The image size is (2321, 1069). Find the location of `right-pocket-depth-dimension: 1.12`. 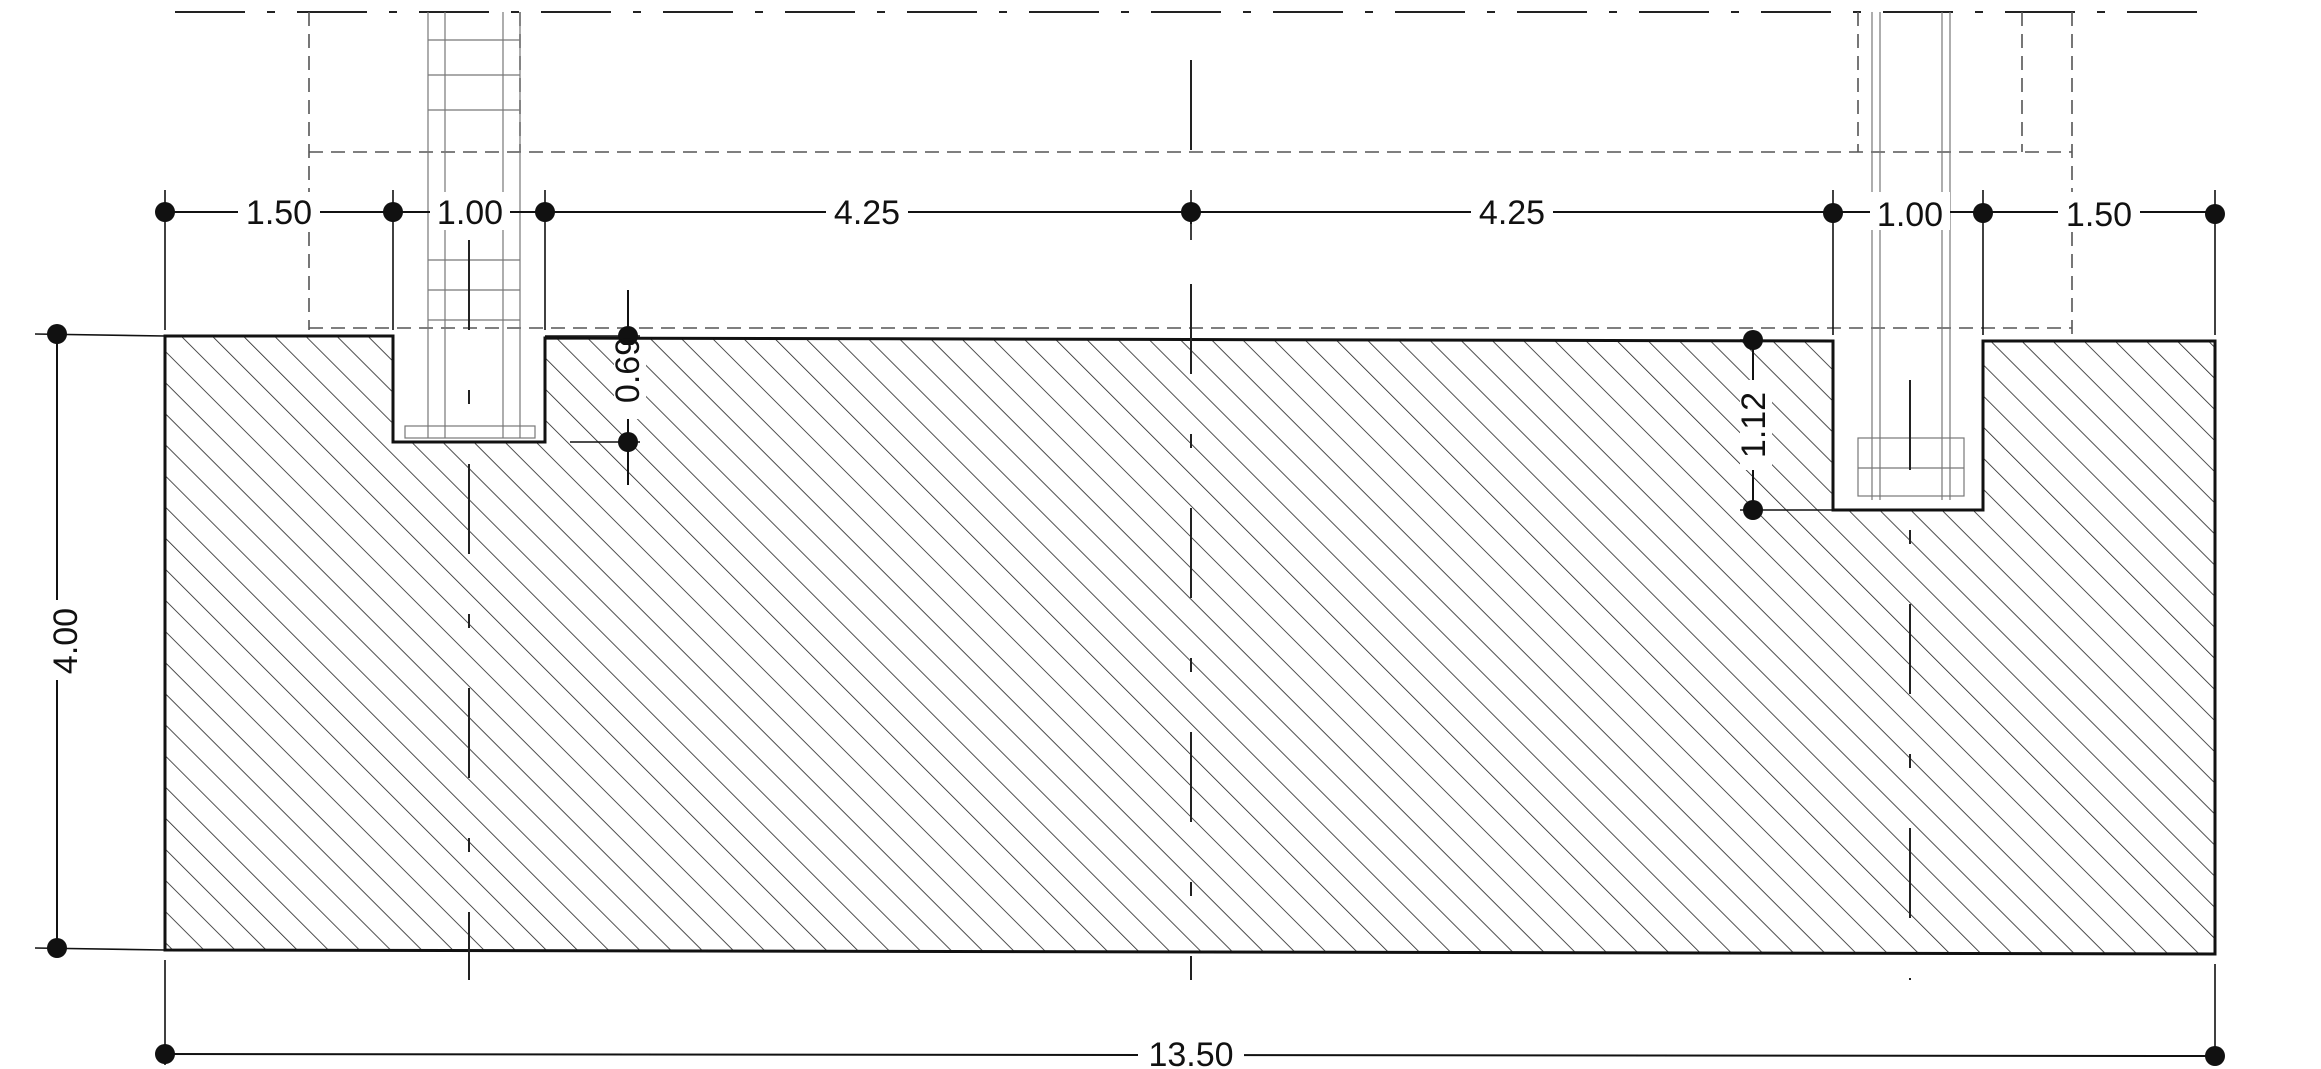

right-pocket-depth-dimension: 1.12 is located at coordinates (1784, 425).